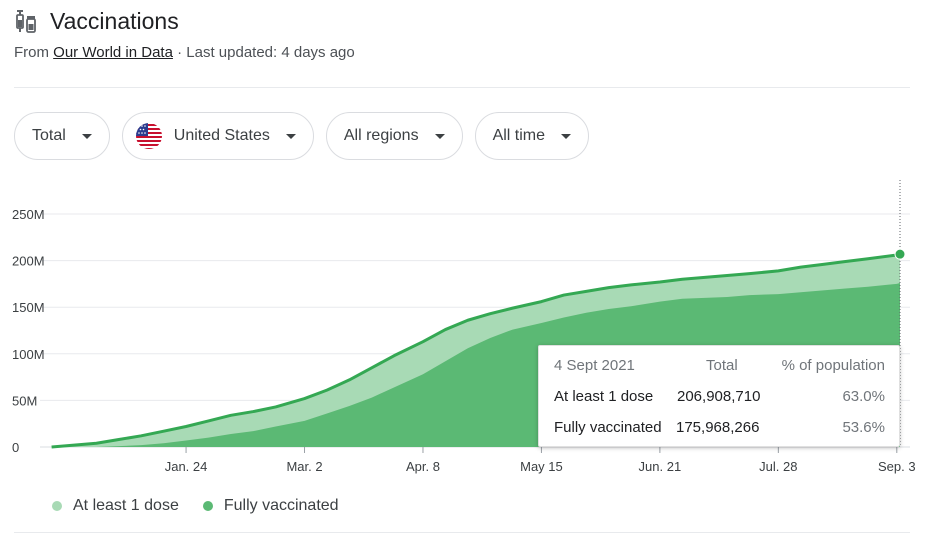  I want to click on legend-item-full: Fully vaccinated, so click(270, 506).